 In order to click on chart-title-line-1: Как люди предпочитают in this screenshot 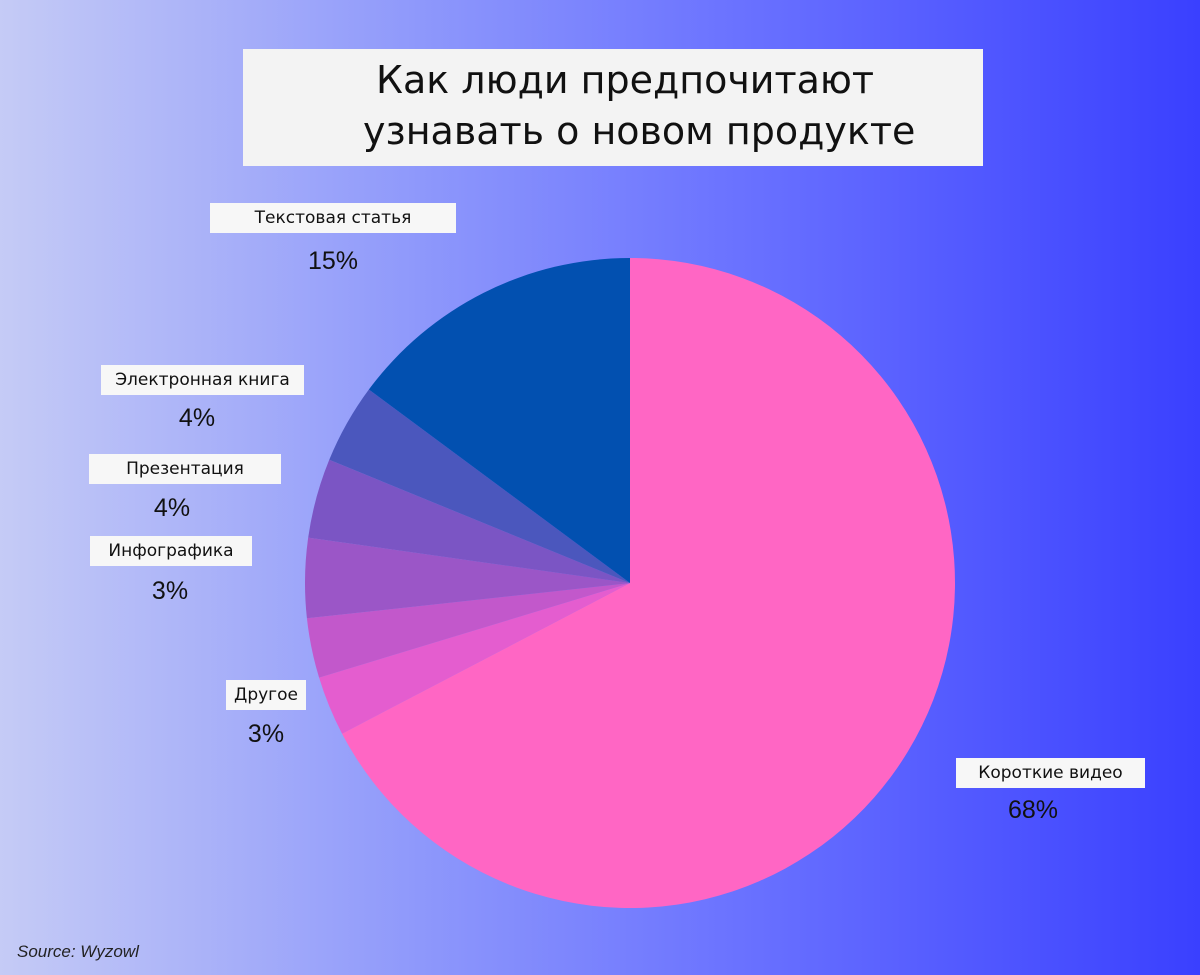, I will do `click(625, 80)`.